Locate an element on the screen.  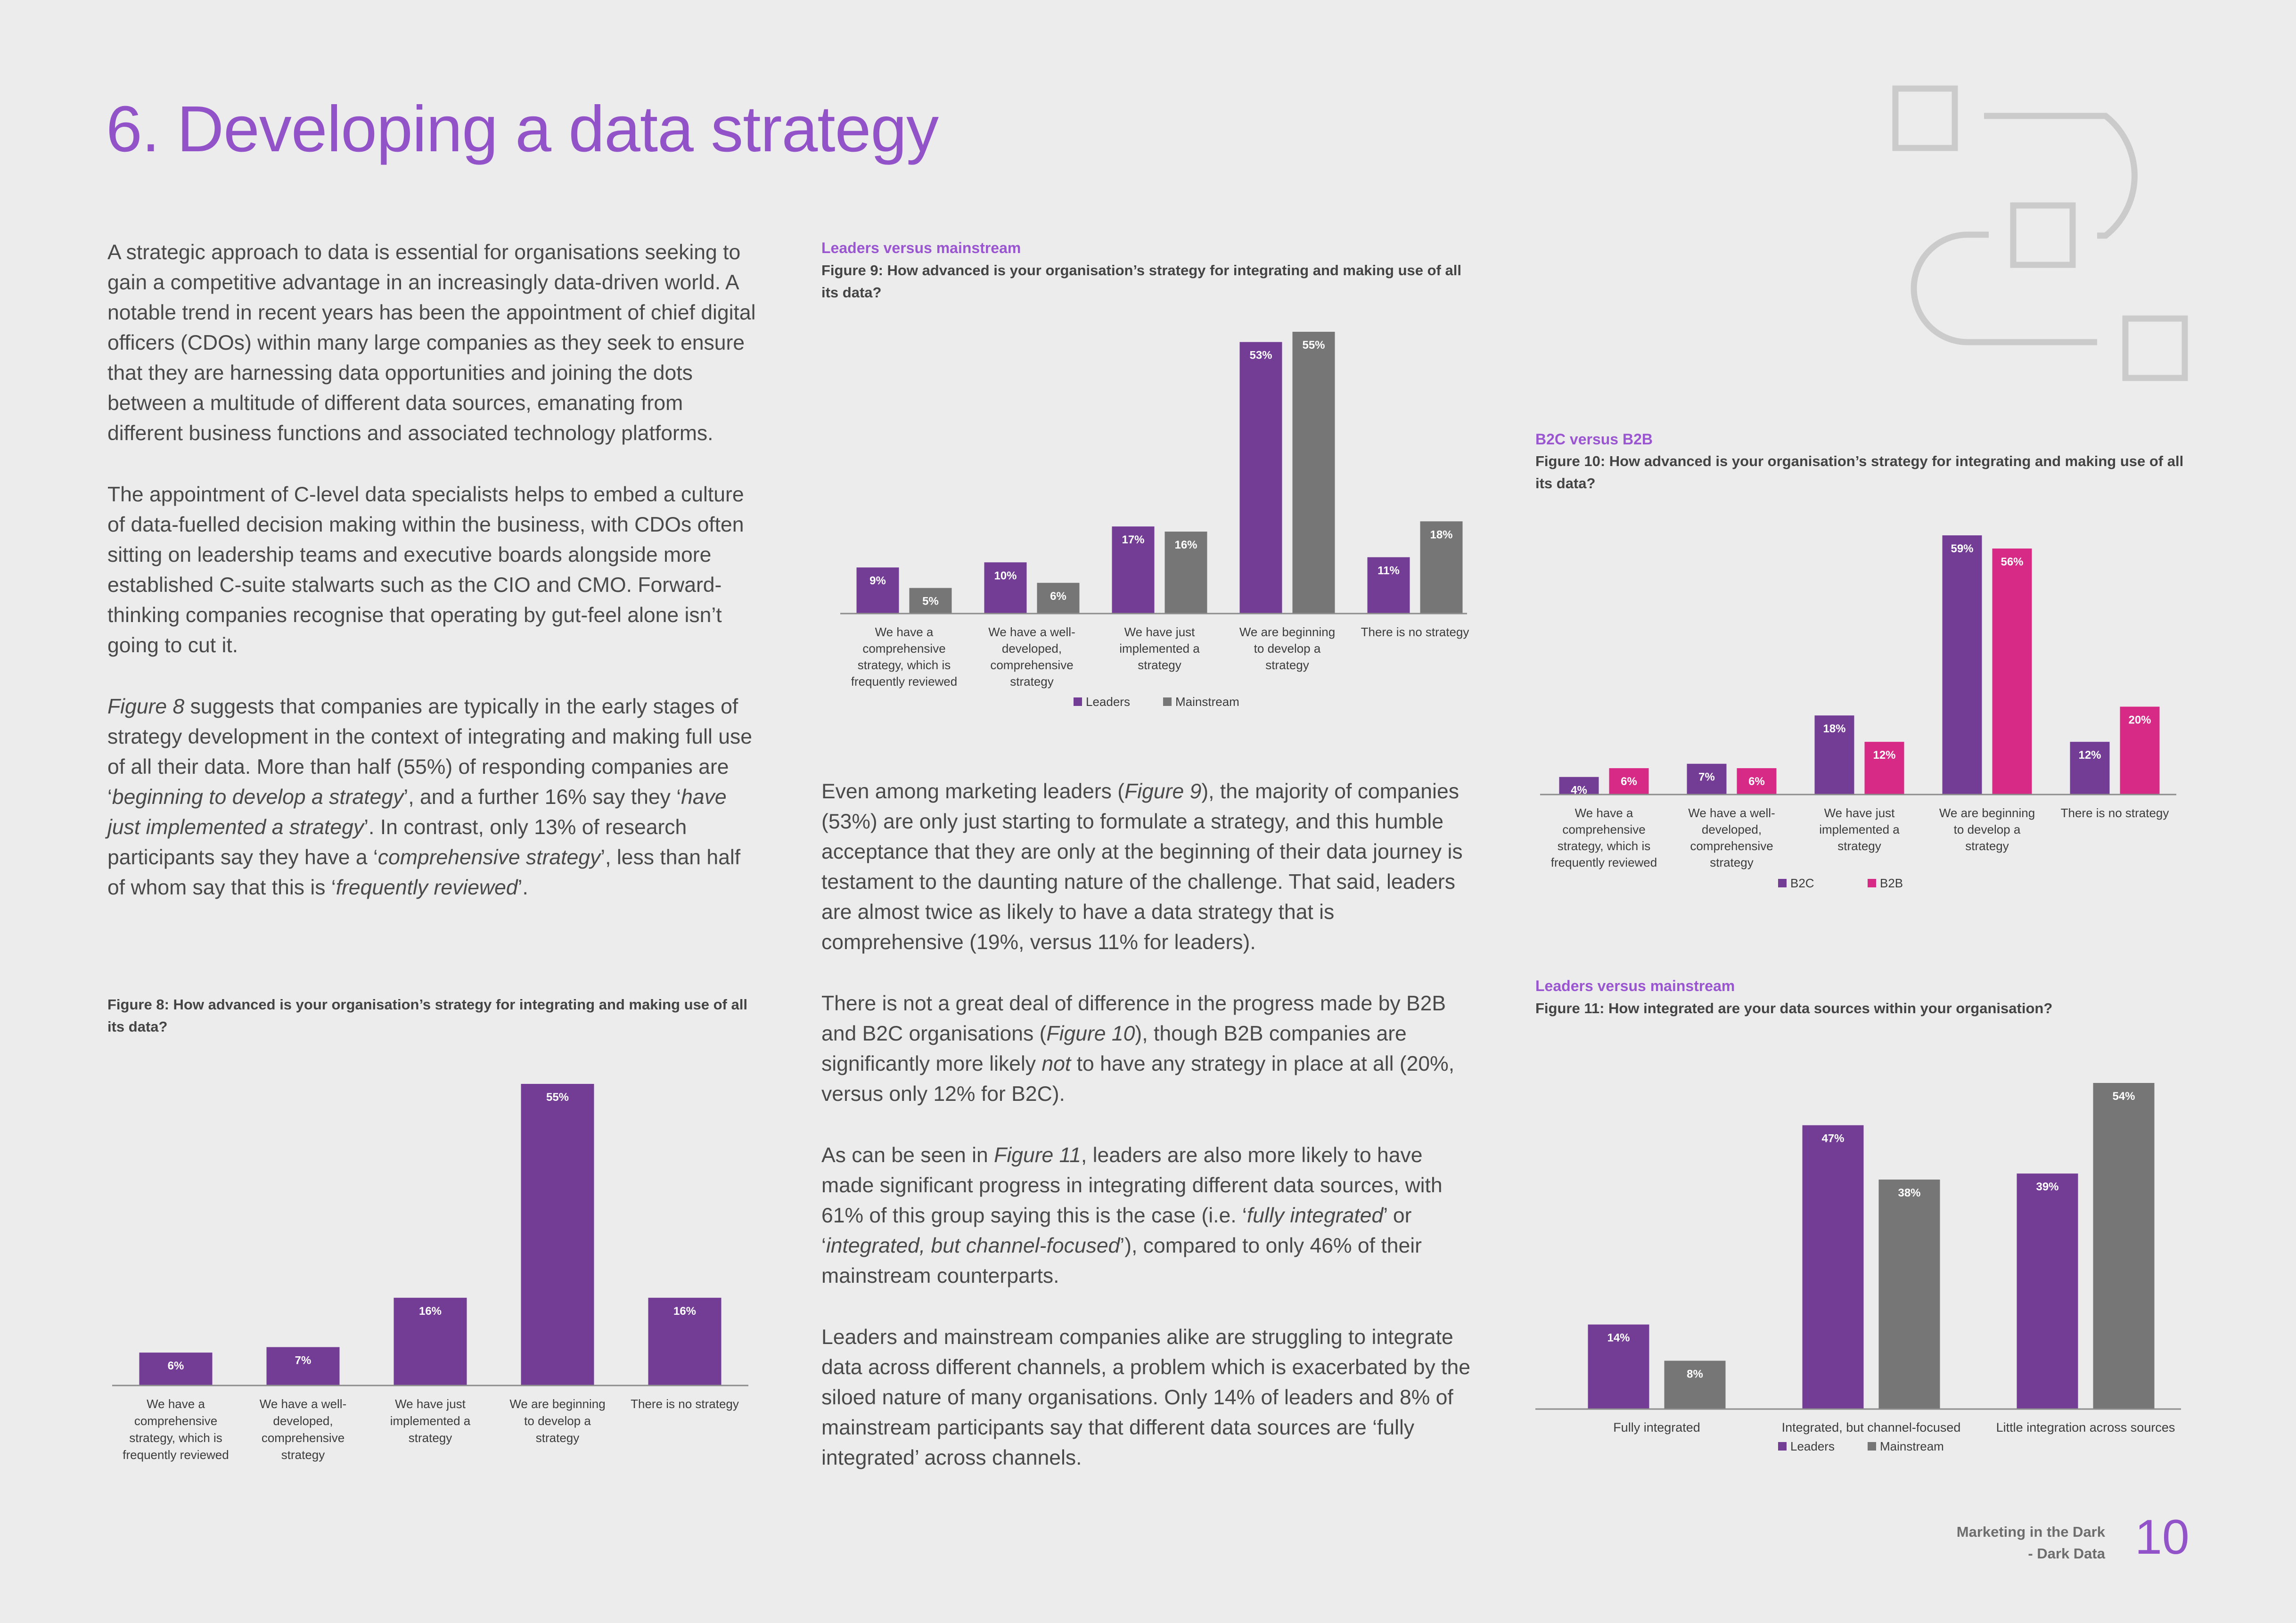
category-label: Integrated, but channel-focused is located at coordinates (1871, 1427).